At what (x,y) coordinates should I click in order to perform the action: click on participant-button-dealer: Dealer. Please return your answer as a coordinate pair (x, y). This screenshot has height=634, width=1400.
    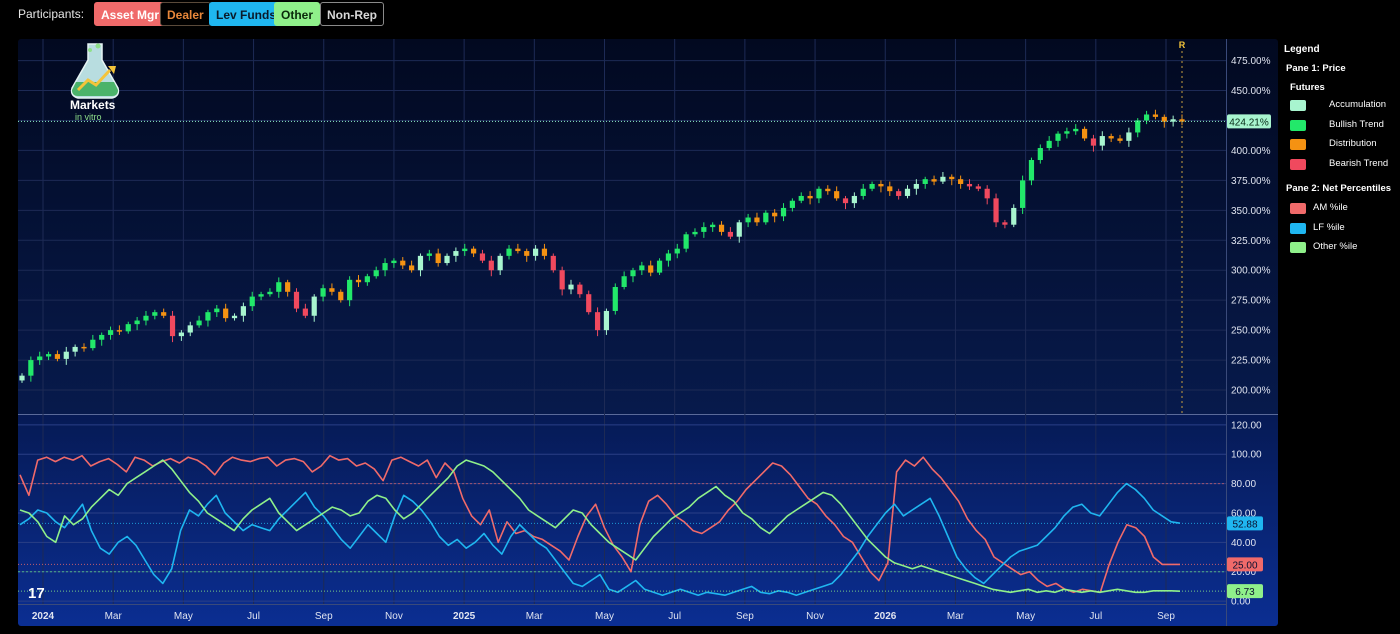
    Looking at the image, I should click on (185, 14).